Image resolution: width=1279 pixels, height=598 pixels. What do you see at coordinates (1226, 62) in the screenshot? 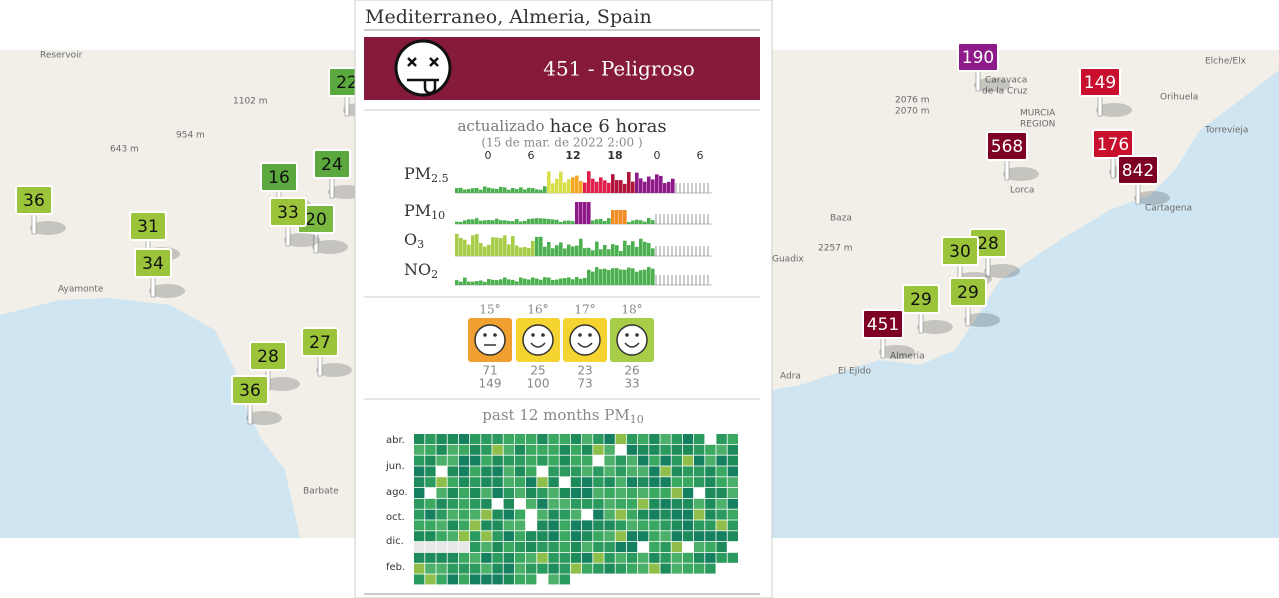
I see `map-label: Elche/Elx` at bounding box center [1226, 62].